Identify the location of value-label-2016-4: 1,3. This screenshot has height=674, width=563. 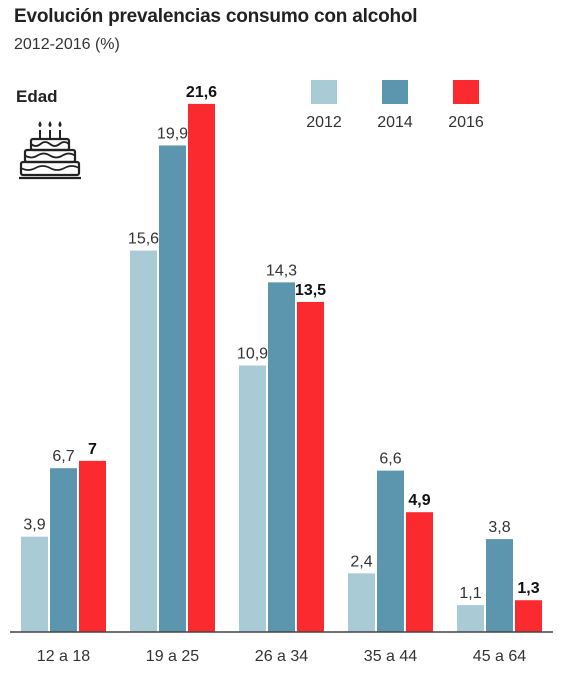
(528, 588).